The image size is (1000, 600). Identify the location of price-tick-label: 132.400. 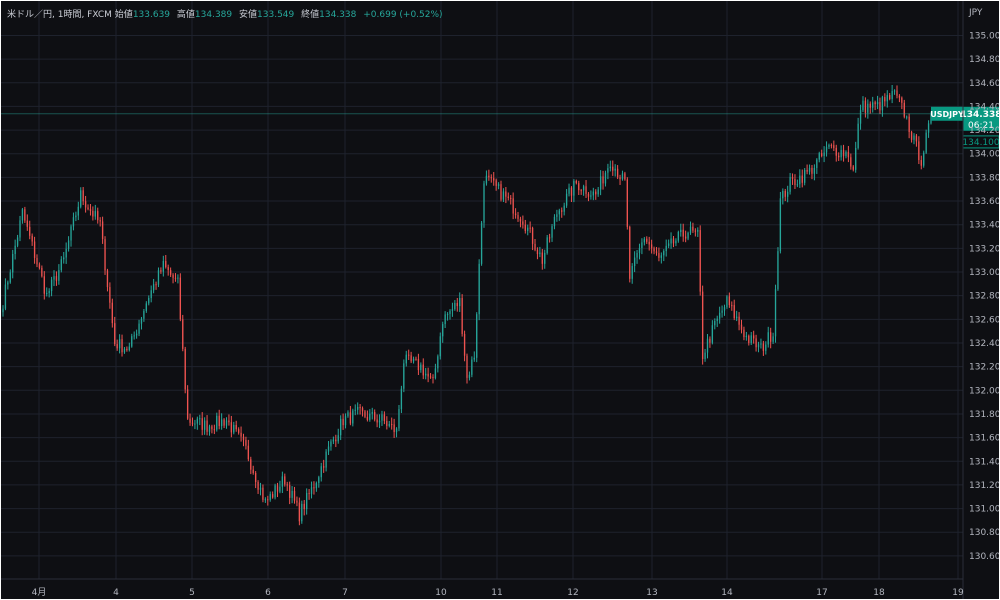
(984, 344).